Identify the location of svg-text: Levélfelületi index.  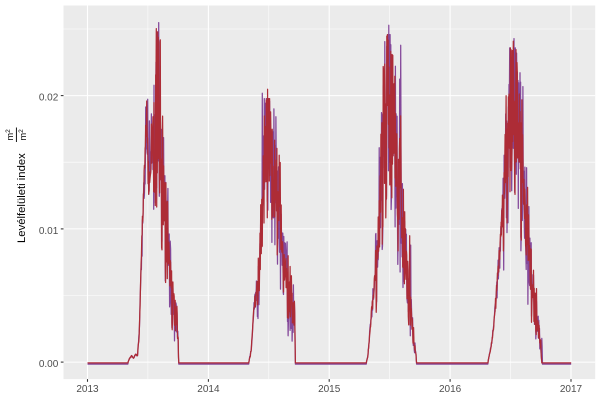
(22, 198).